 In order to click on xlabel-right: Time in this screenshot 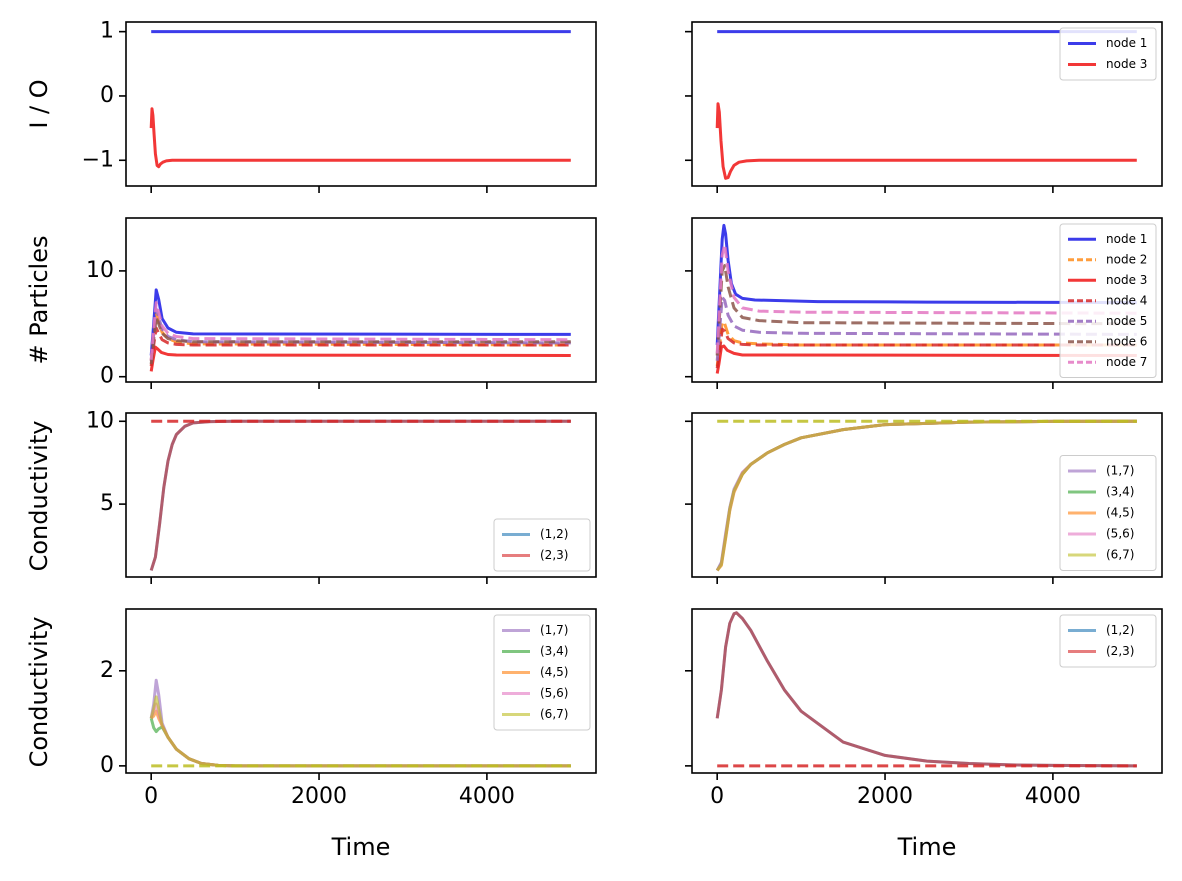, I will do `click(927, 847)`.